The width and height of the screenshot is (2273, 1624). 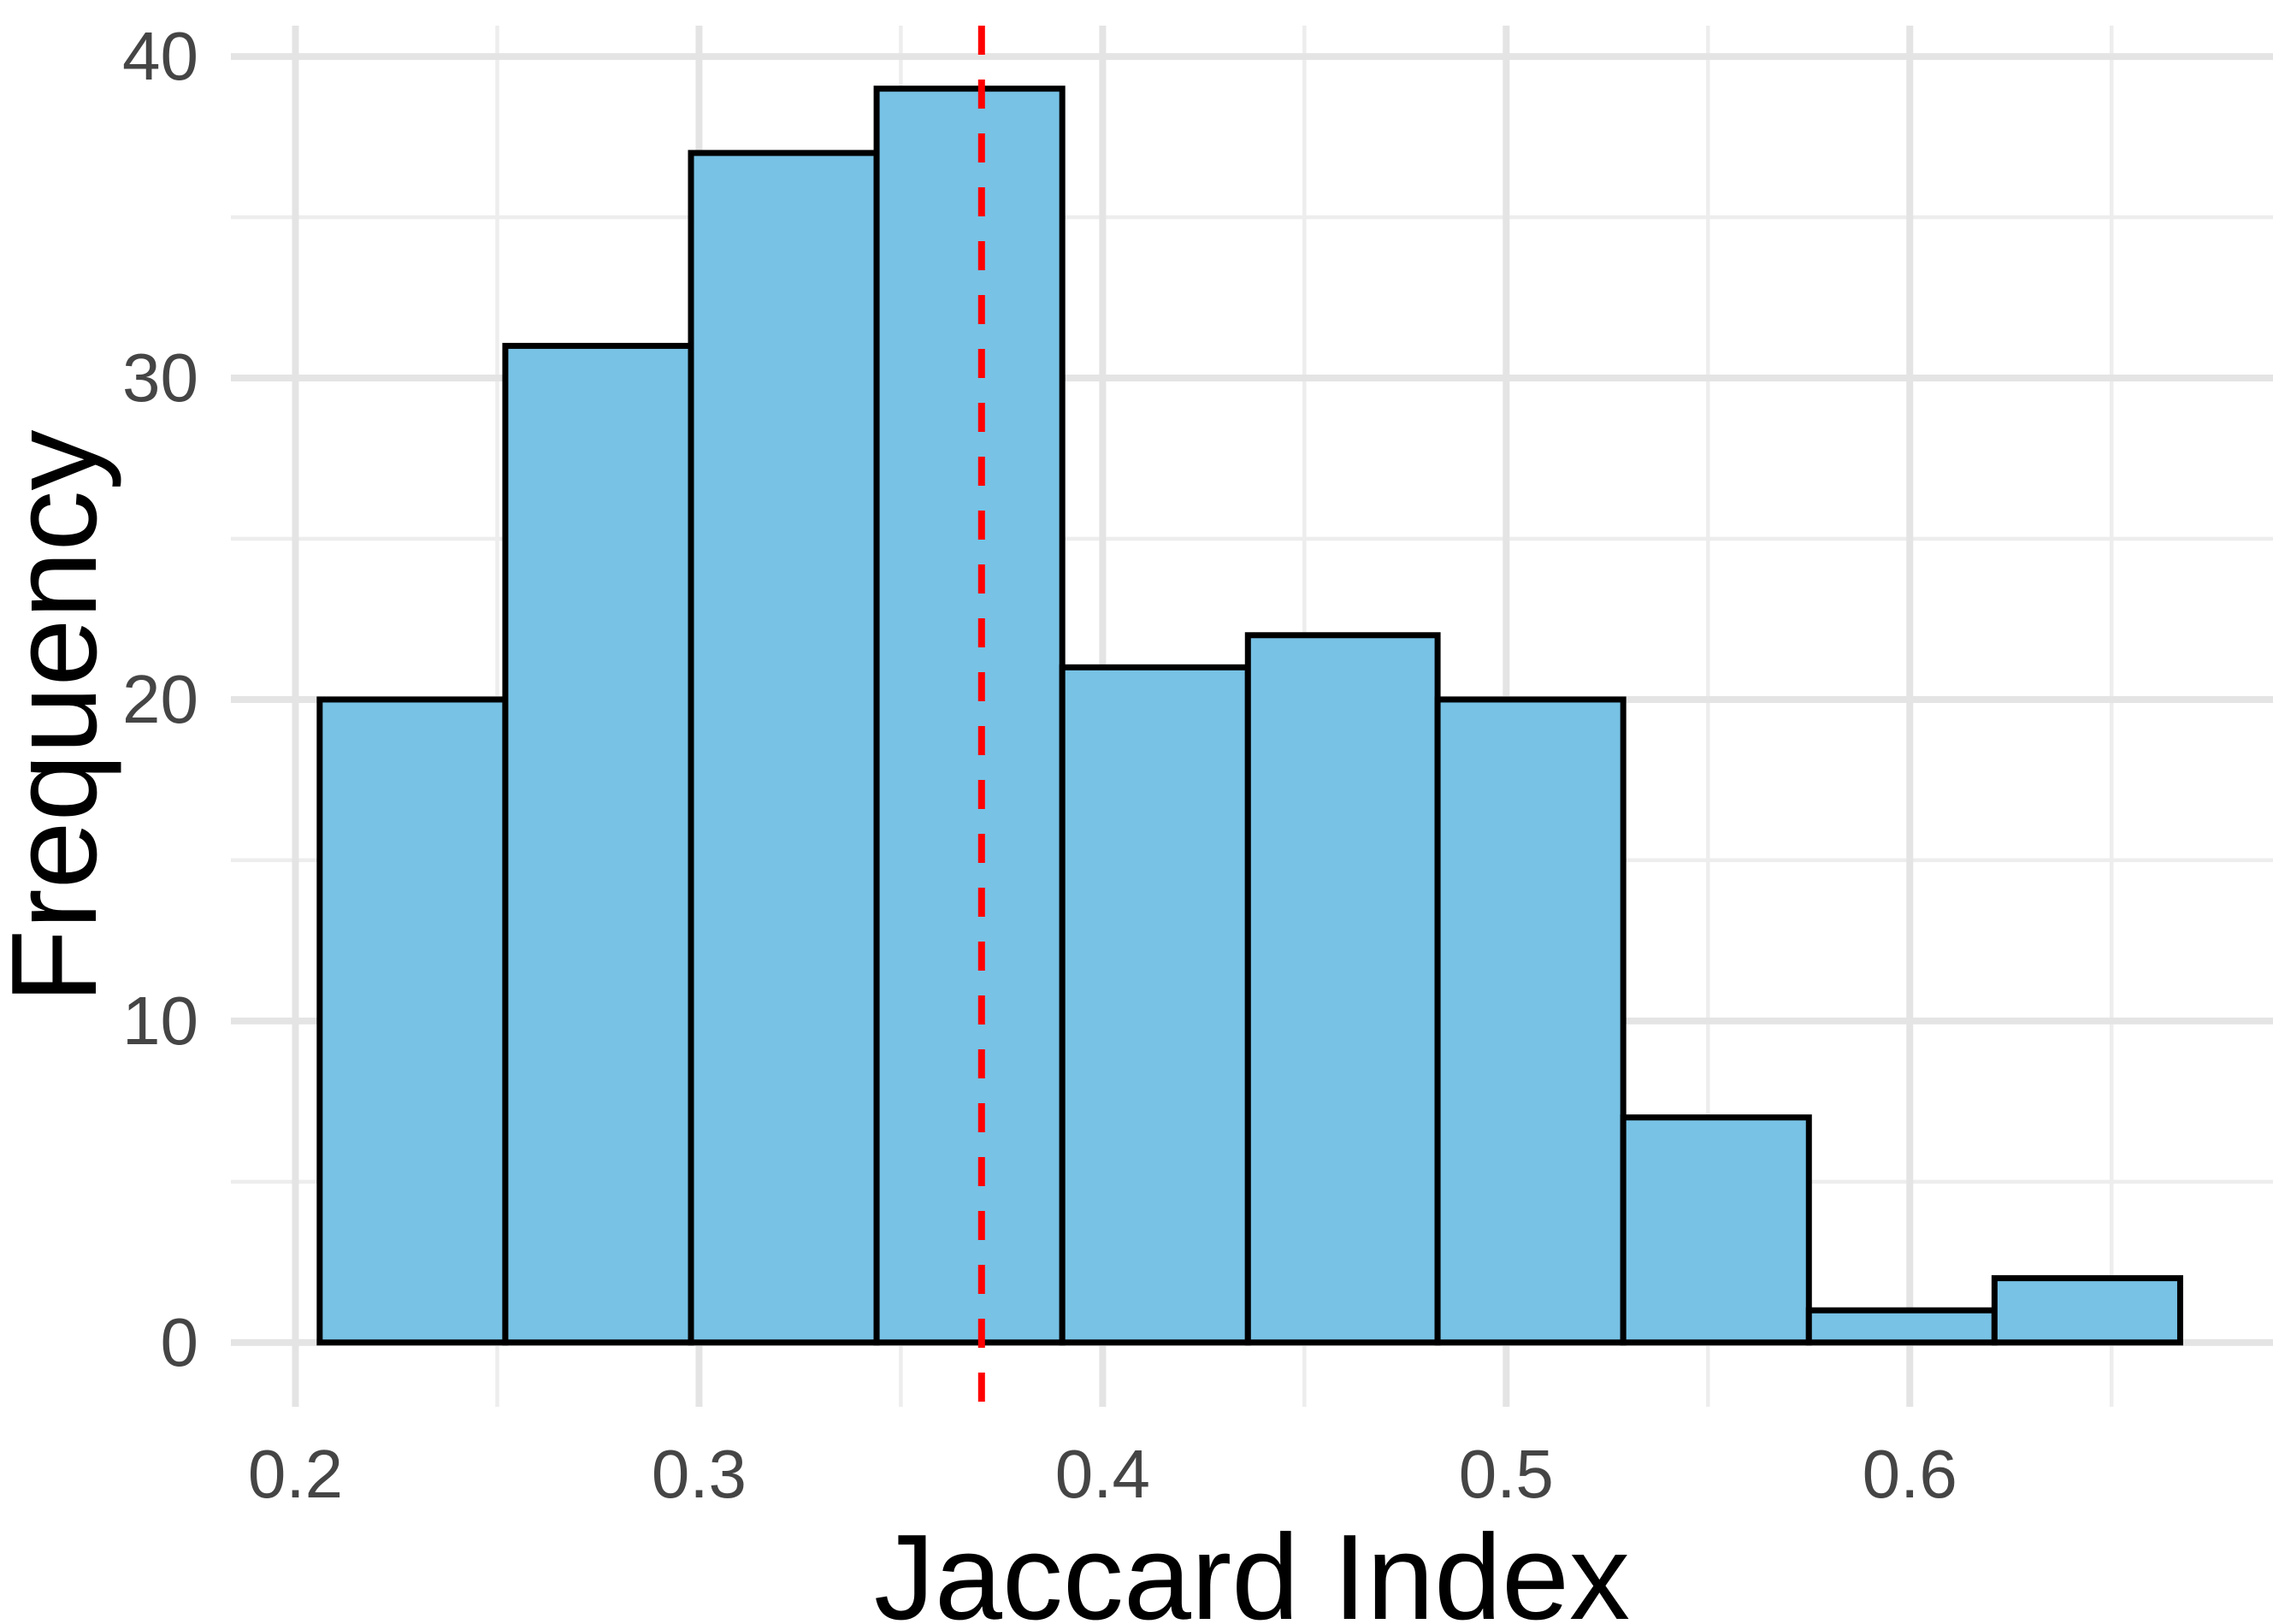 I want to click on y-tick-label: 10, so click(x=160, y=1021).